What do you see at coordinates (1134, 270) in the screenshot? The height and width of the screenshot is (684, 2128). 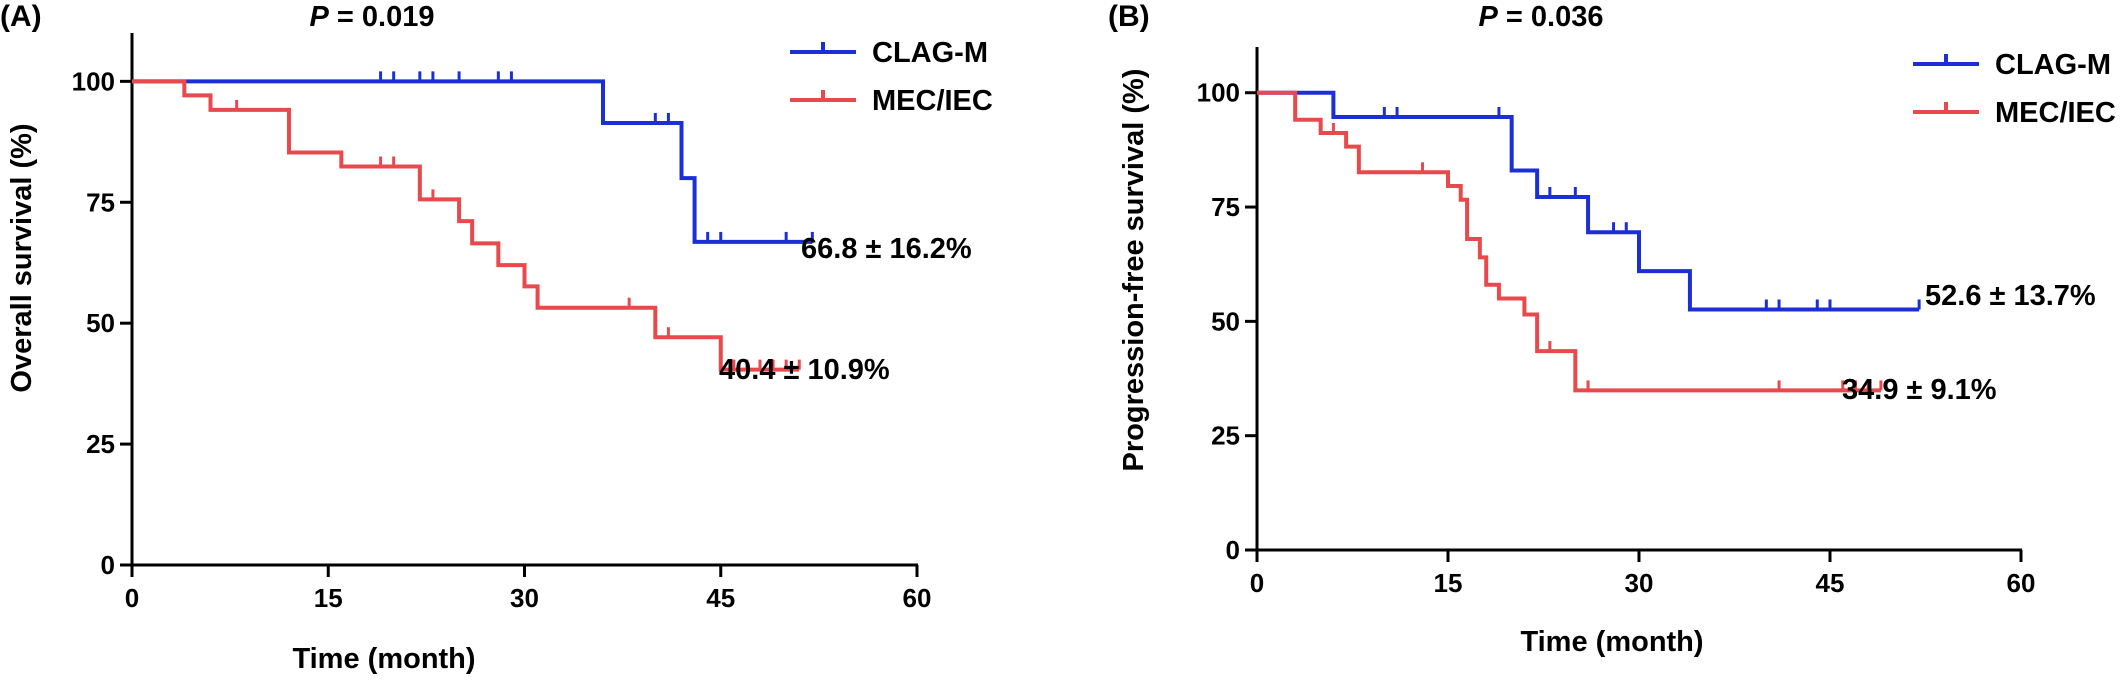 I see `y-axis-label: Progression-free survival (%)` at bounding box center [1134, 270].